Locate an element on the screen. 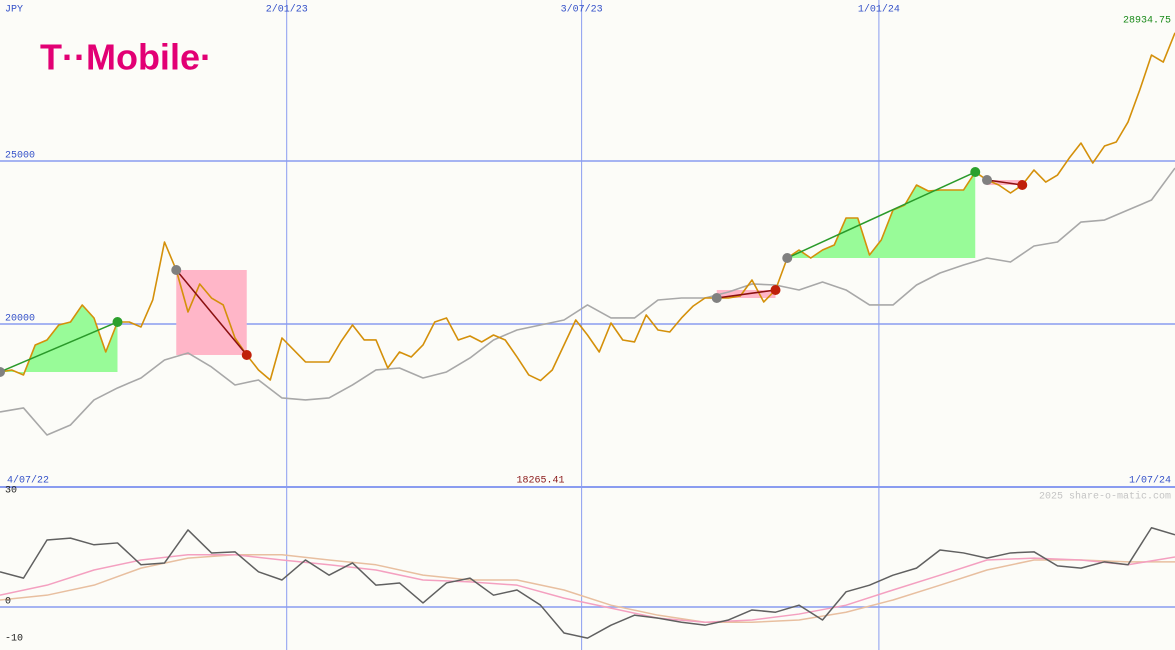 Image resolution: width=1175 pixels, height=650 pixels. y-tick-label: -10 is located at coordinates (14, 639).